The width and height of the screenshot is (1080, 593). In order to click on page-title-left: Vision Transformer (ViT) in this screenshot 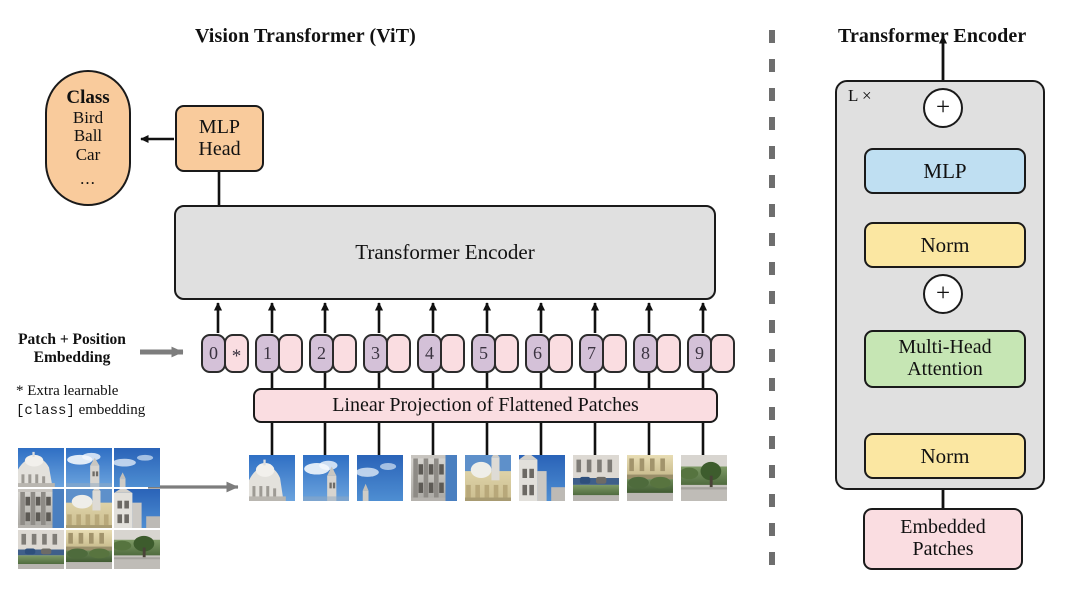, I will do `click(305, 36)`.